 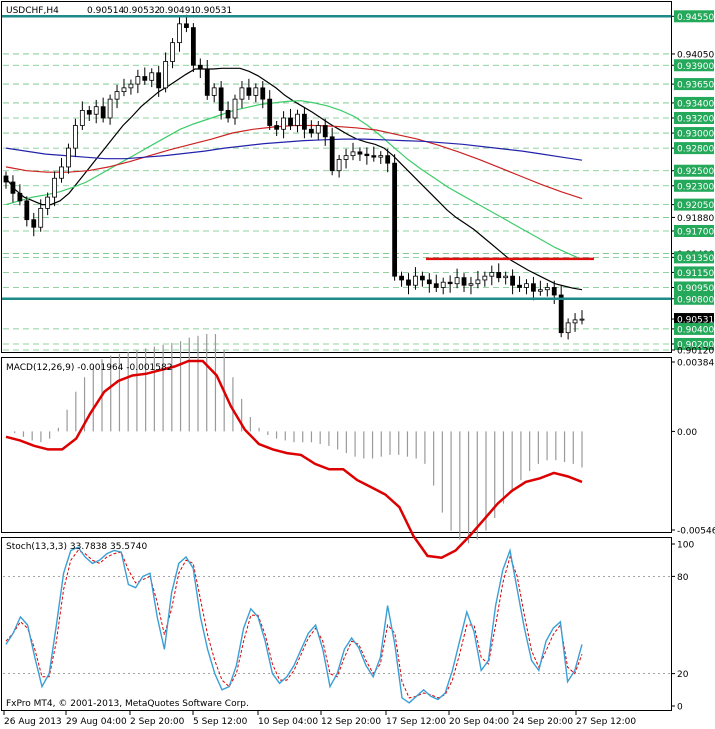 What do you see at coordinates (695, 119) in the screenshot?
I see `price-tick-label: 0.93200` at bounding box center [695, 119].